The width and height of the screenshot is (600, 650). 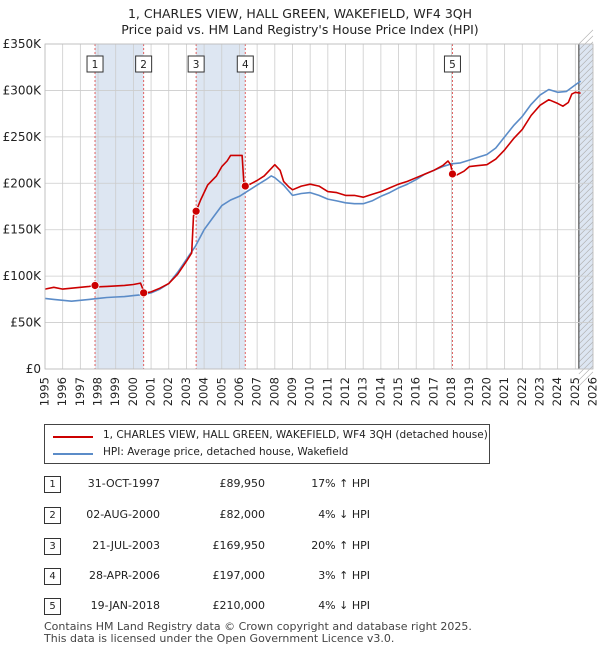 I want to click on sale-date: 31-OCT-1997, so click(x=123, y=483).